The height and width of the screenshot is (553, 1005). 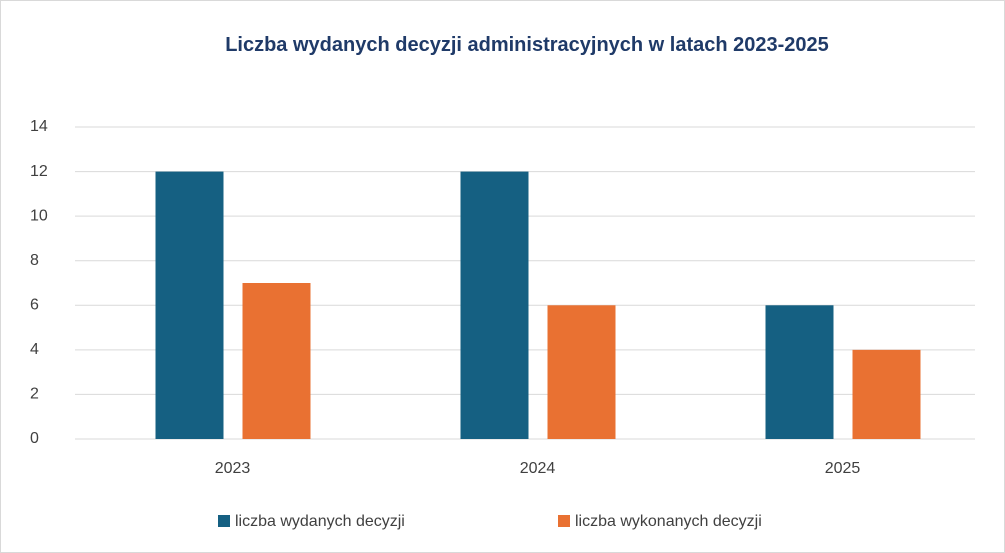 What do you see at coordinates (233, 468) in the screenshot?
I see `x-tick-label: 2023` at bounding box center [233, 468].